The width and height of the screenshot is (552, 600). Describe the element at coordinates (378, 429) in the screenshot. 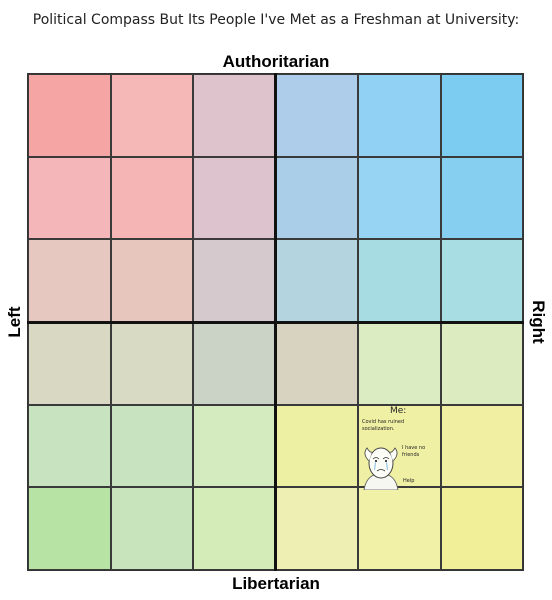

I see `me-text-line: socialization.` at that location.